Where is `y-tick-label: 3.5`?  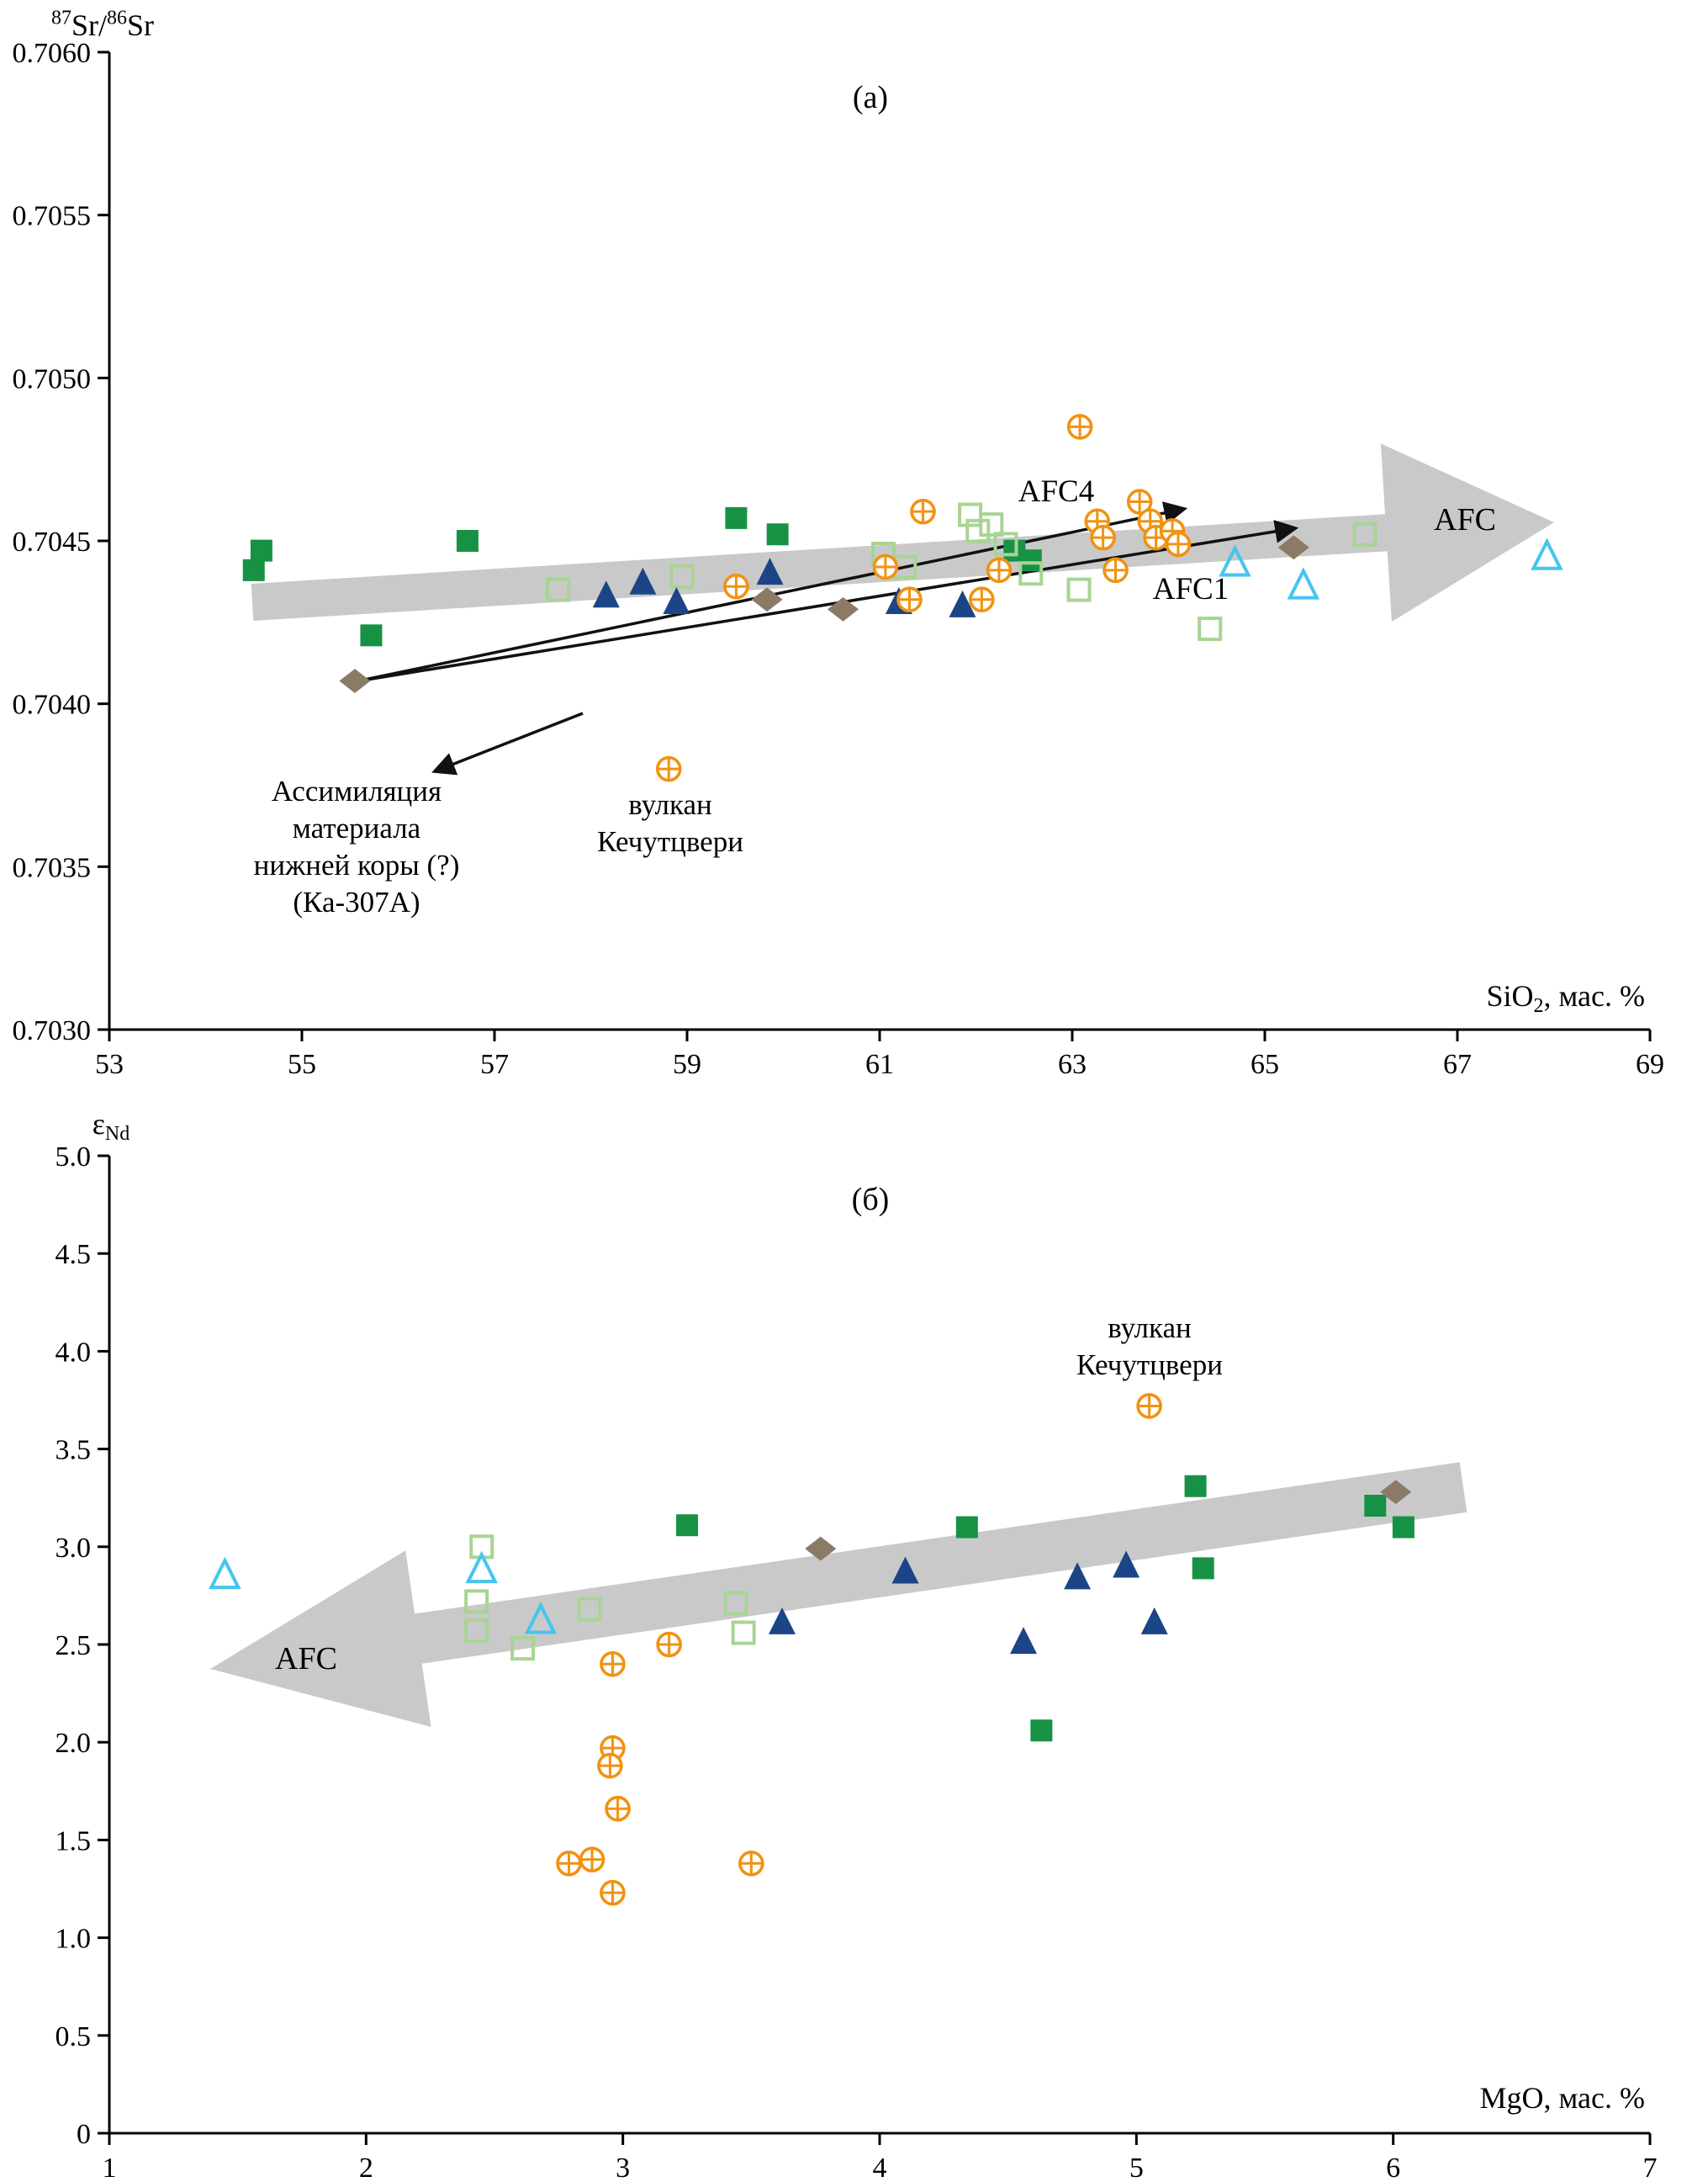
y-tick-label: 3.5 is located at coordinates (74, 1450).